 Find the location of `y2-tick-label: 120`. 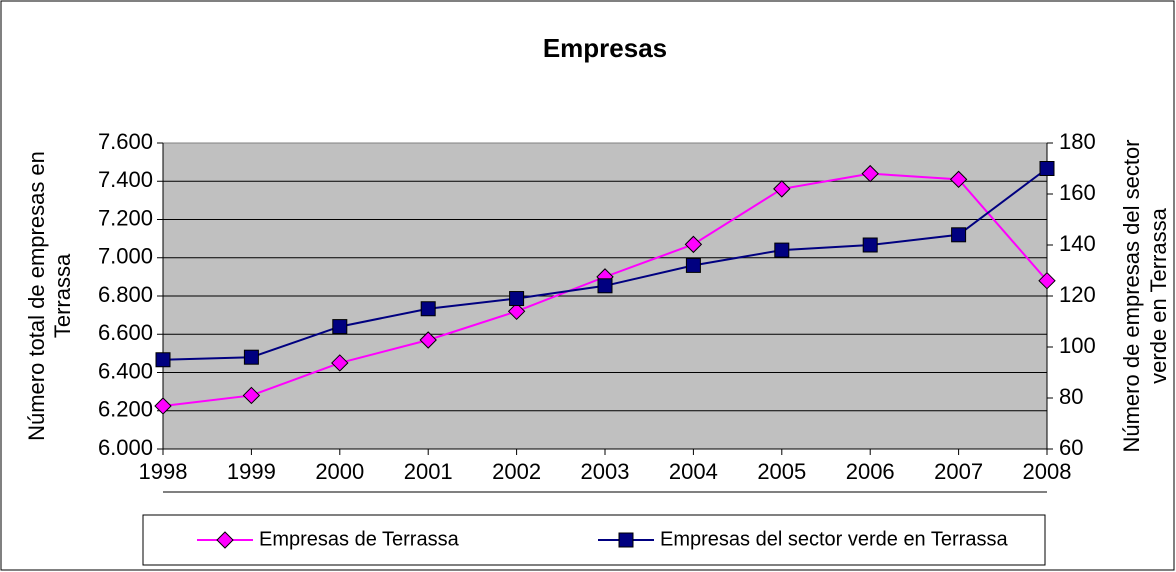

y2-tick-label: 120 is located at coordinates (1077, 294).